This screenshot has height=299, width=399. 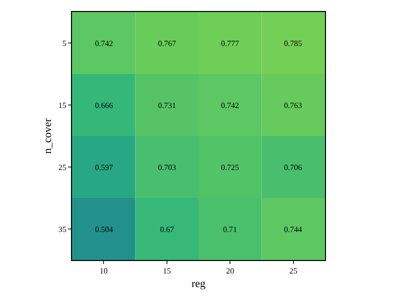 I want to click on data-label: 0.597, so click(x=104, y=167).